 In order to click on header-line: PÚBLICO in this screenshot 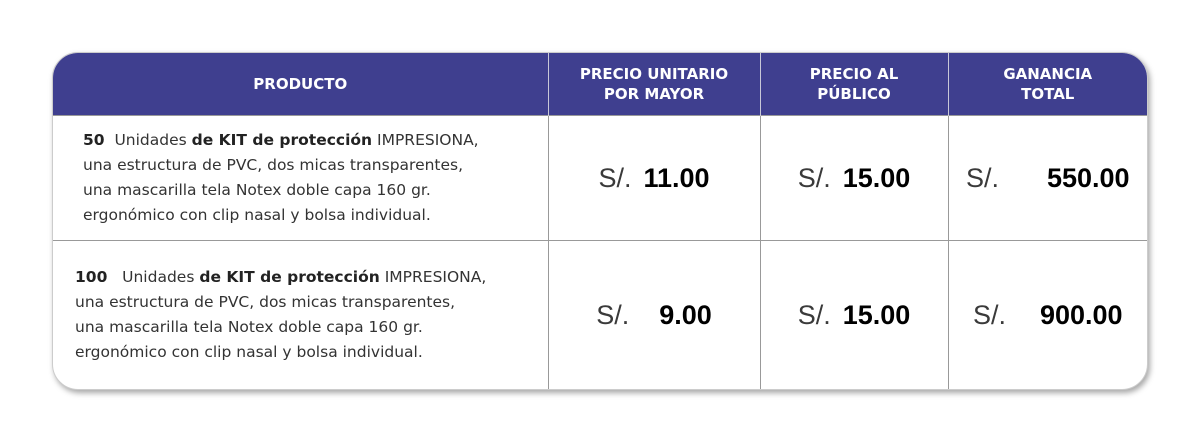, I will do `click(854, 94)`.